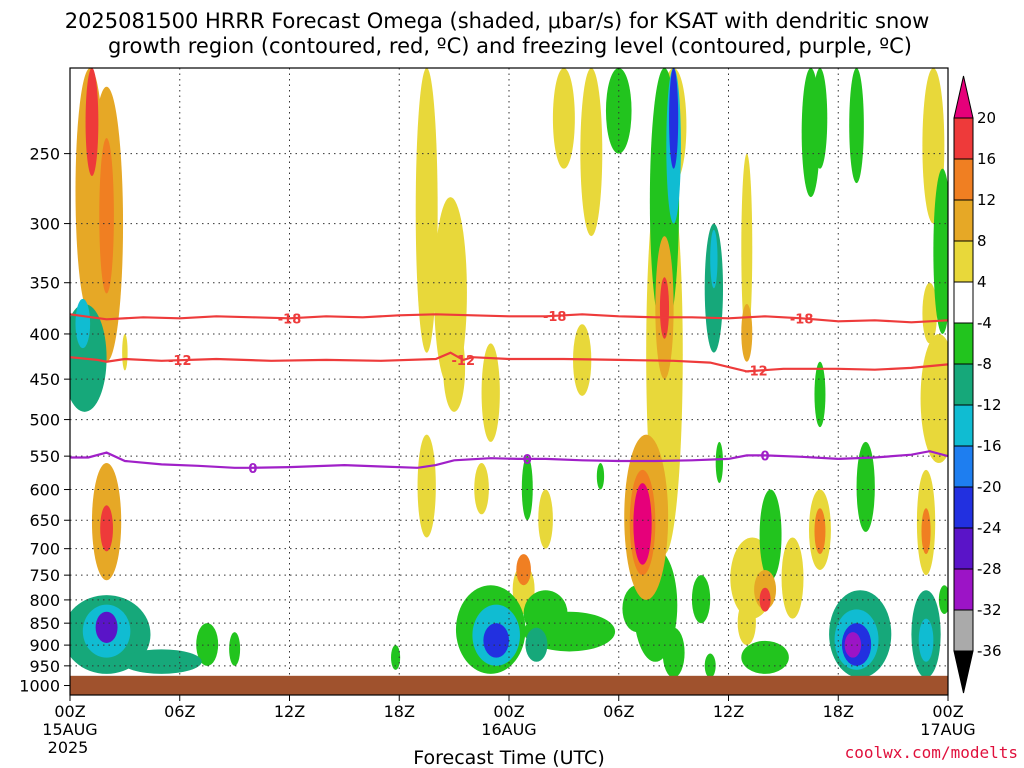  What do you see at coordinates (39, 686) in the screenshot?
I see `y-tick-label: 1000` at bounding box center [39, 686].